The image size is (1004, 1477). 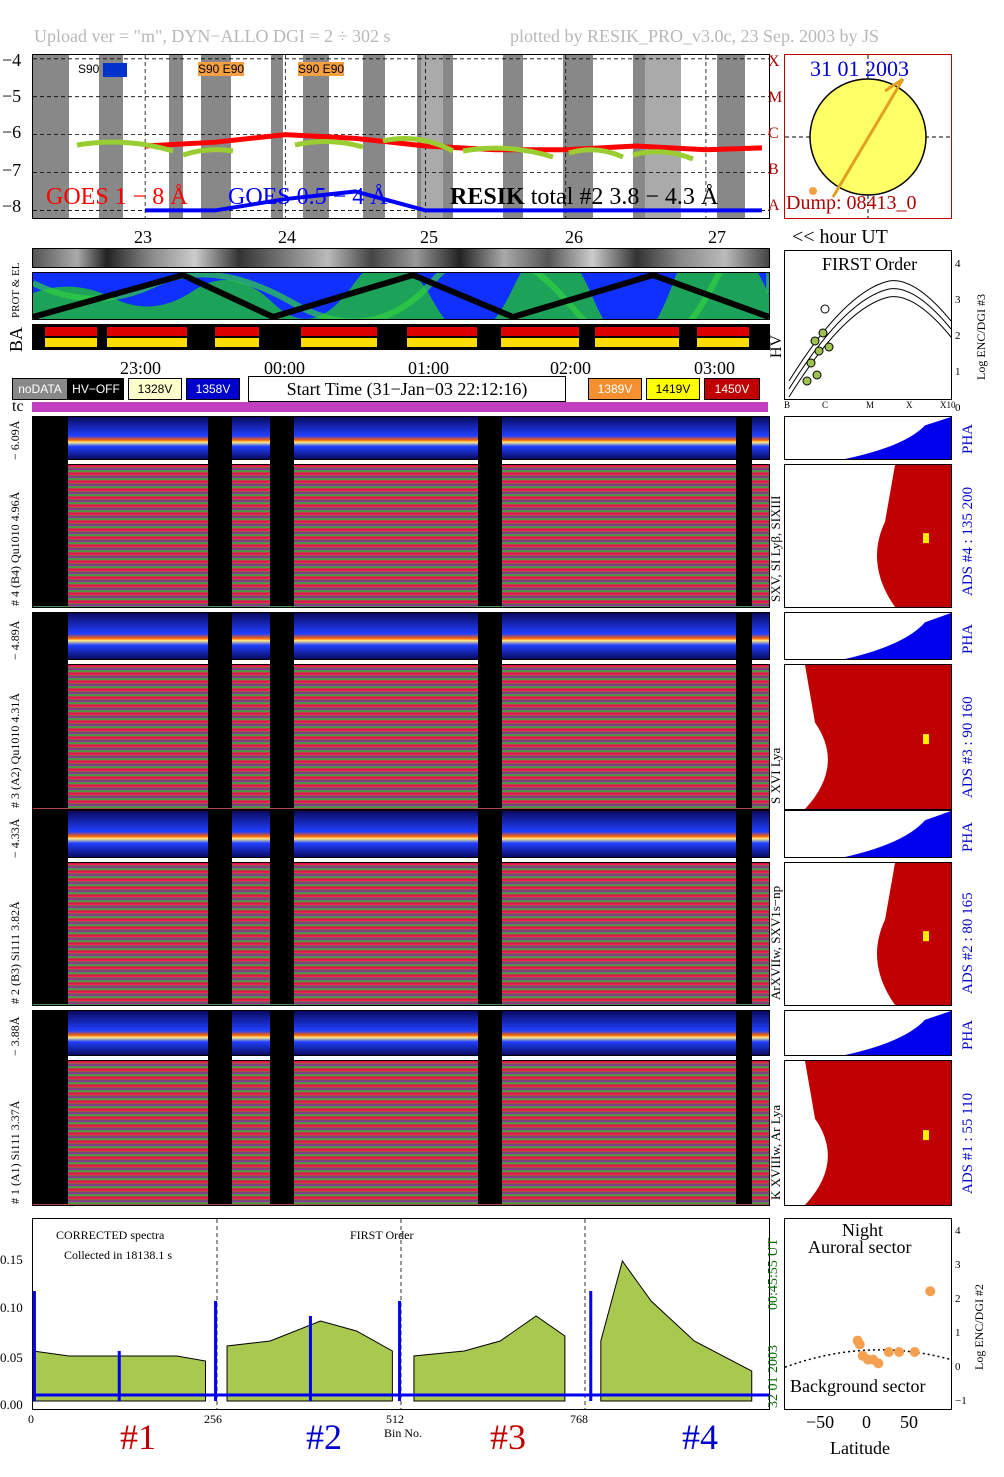 I want to click on spectrum-panel, so click(x=401, y=1314).